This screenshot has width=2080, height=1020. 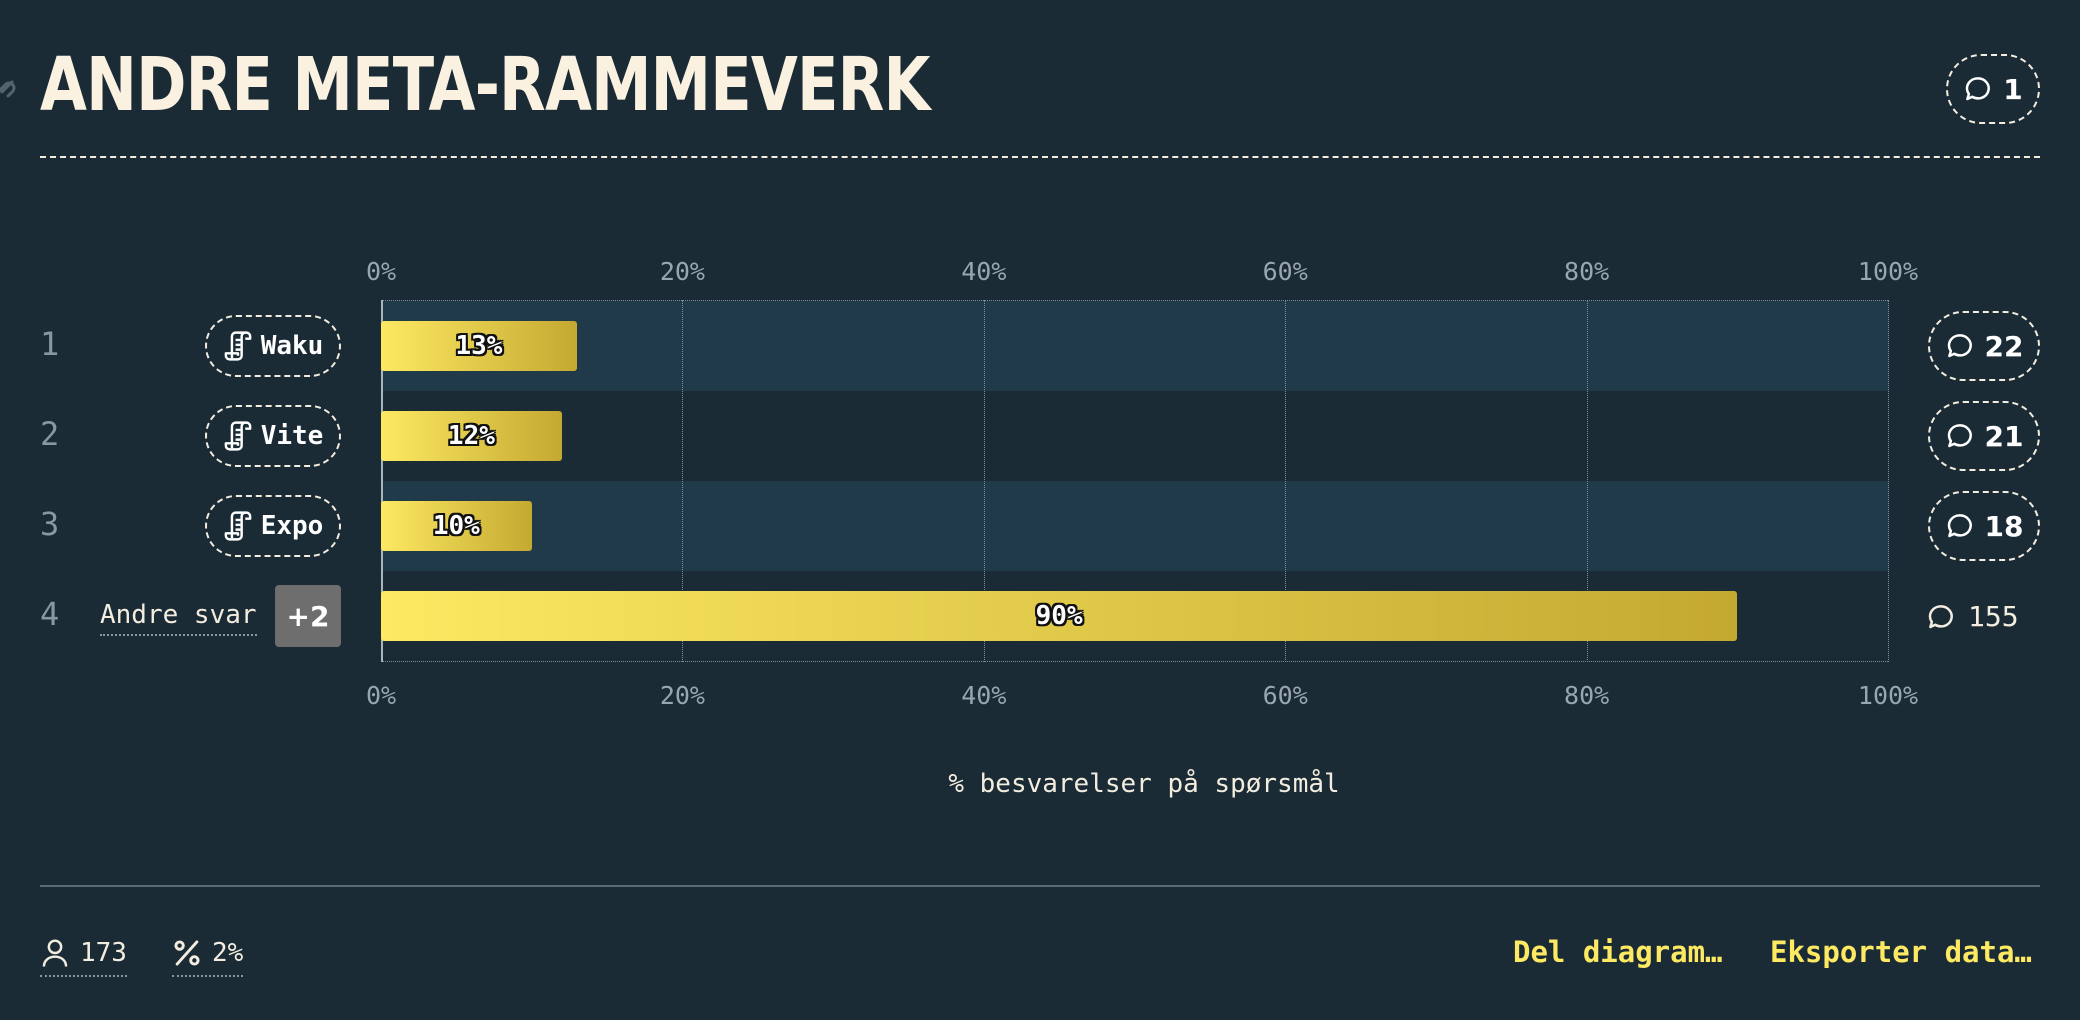 I want to click on row-comments-button: 22, so click(x=1984, y=346).